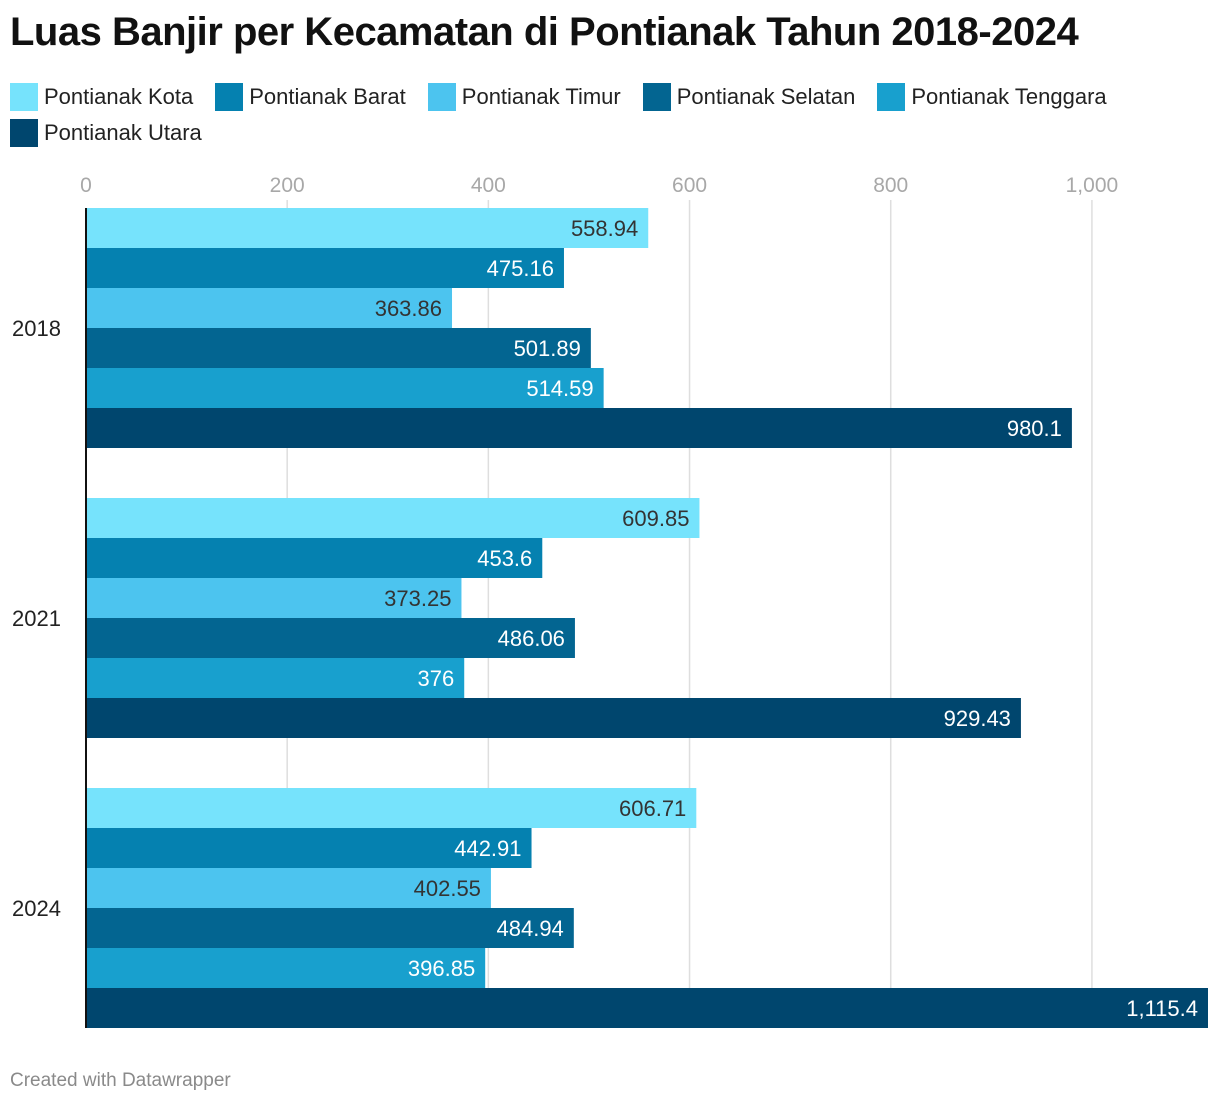  What do you see at coordinates (441, 968) in the screenshot?
I see `bar-value-label: 396.85` at bounding box center [441, 968].